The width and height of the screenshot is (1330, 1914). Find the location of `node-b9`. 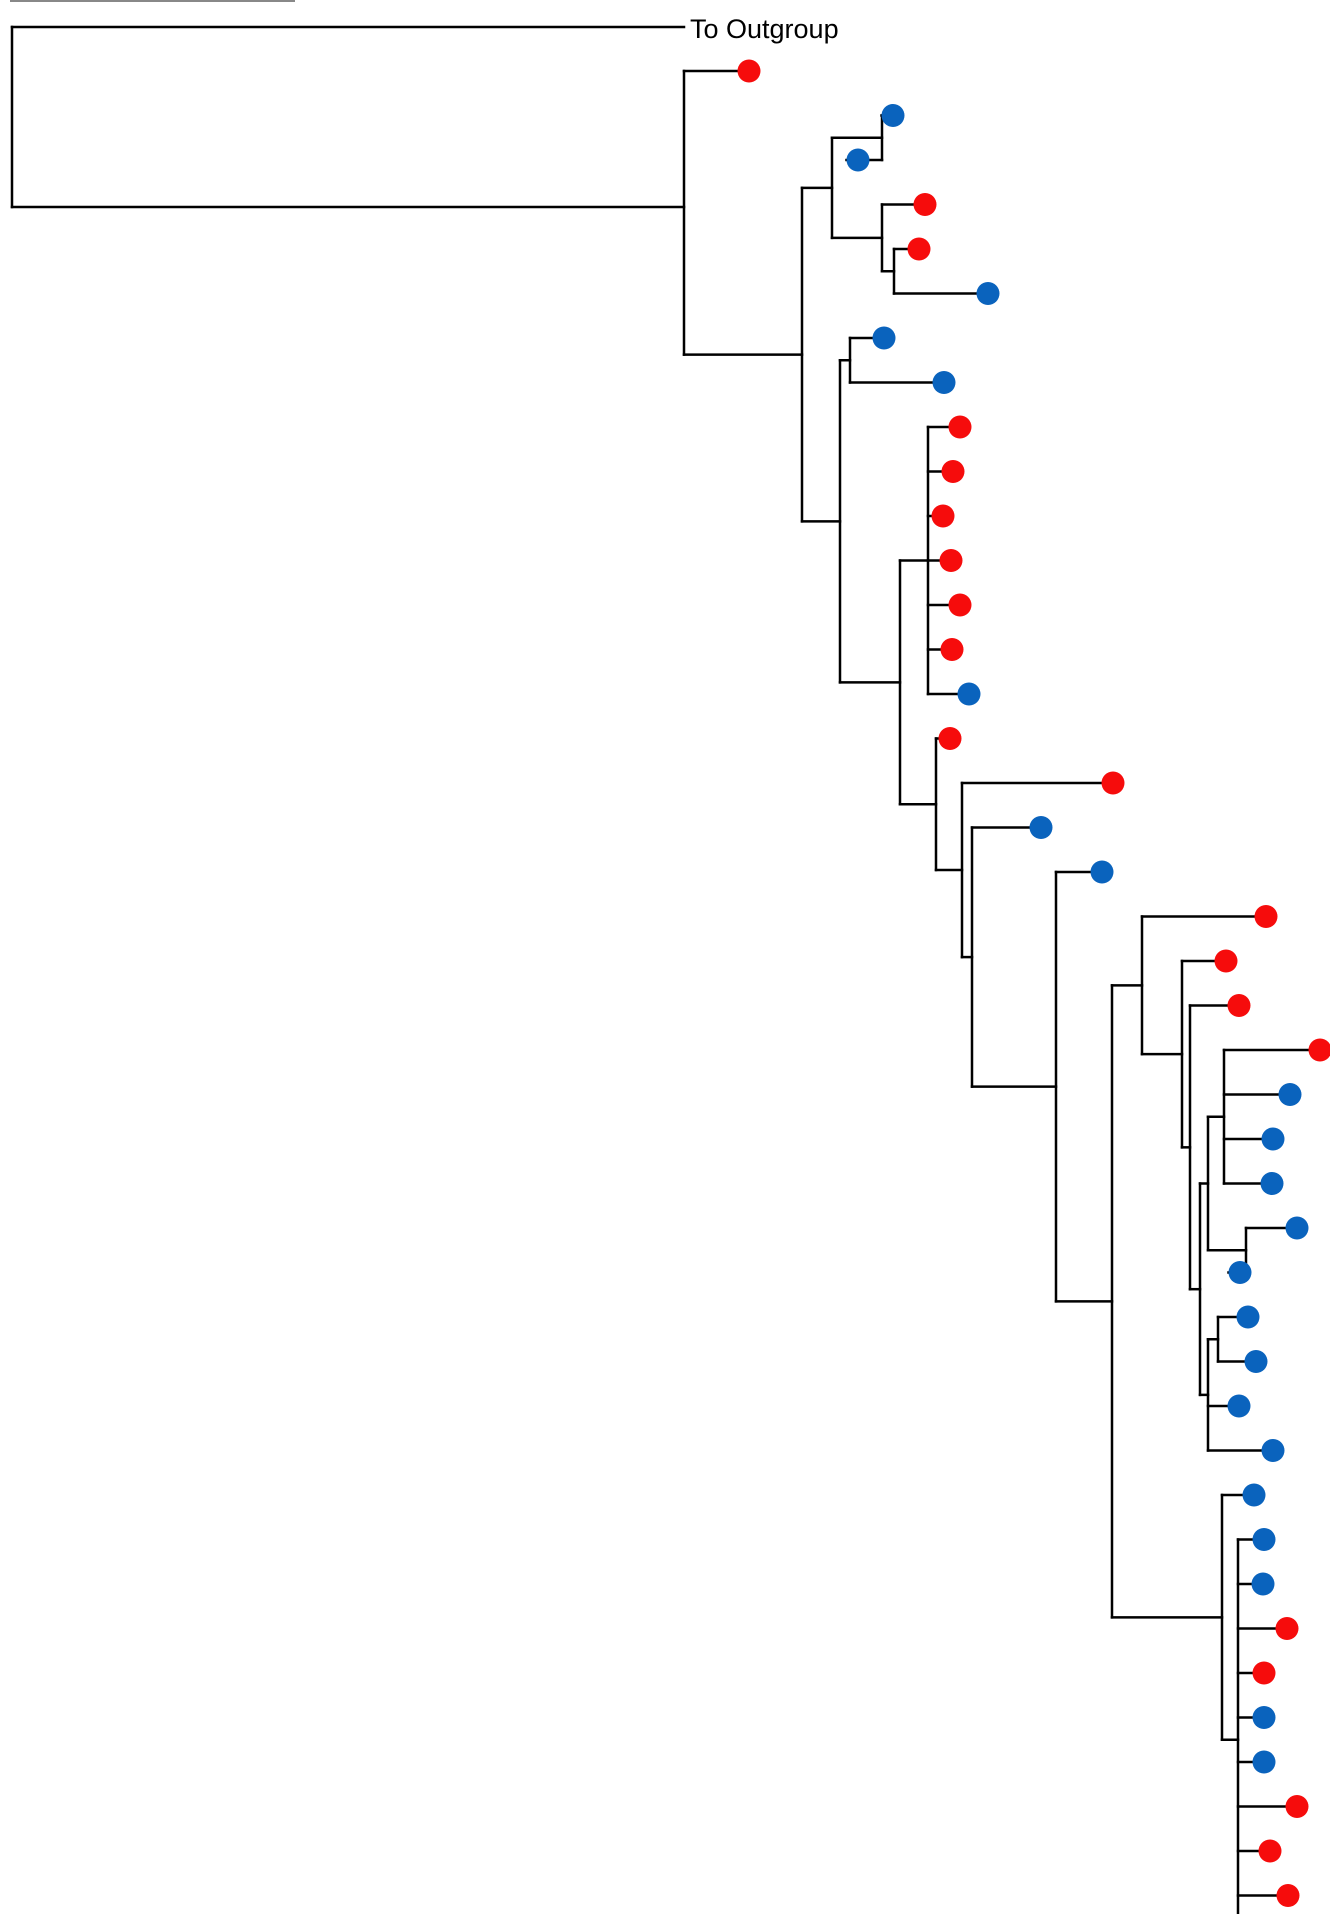

node-b9 is located at coordinates (1198, 1054).